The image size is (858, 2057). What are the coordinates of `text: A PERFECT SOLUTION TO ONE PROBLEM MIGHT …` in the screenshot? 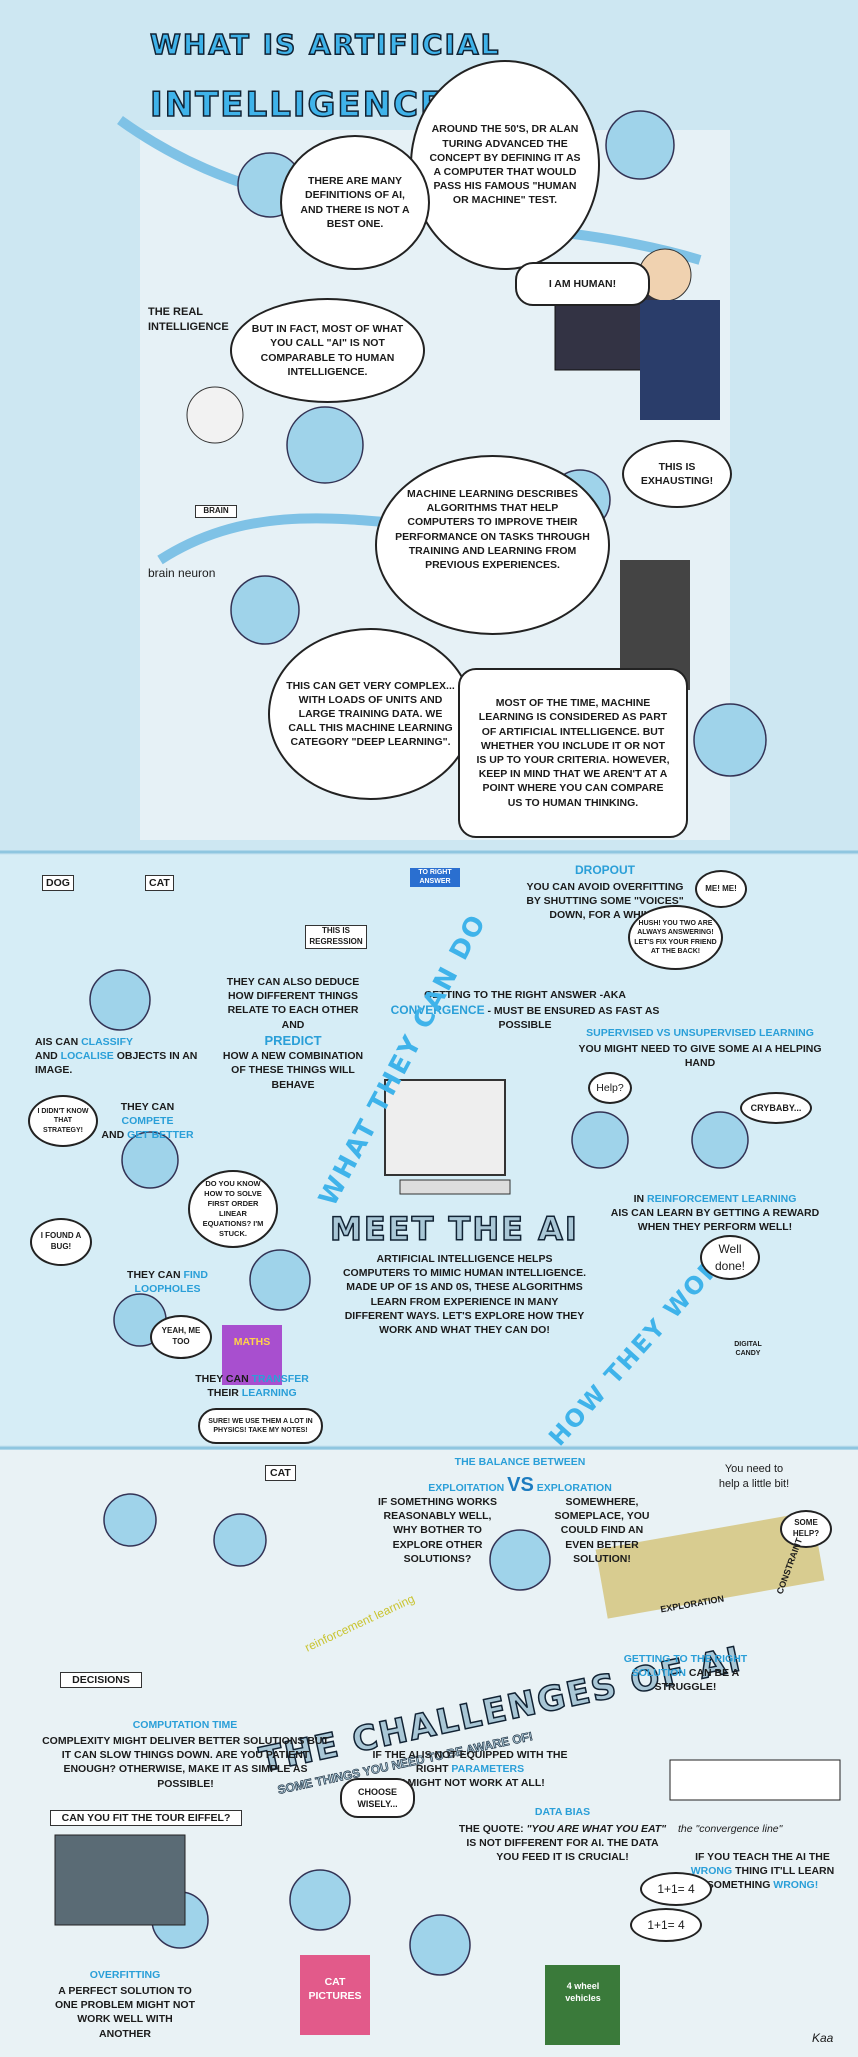 It's located at (125, 2012).